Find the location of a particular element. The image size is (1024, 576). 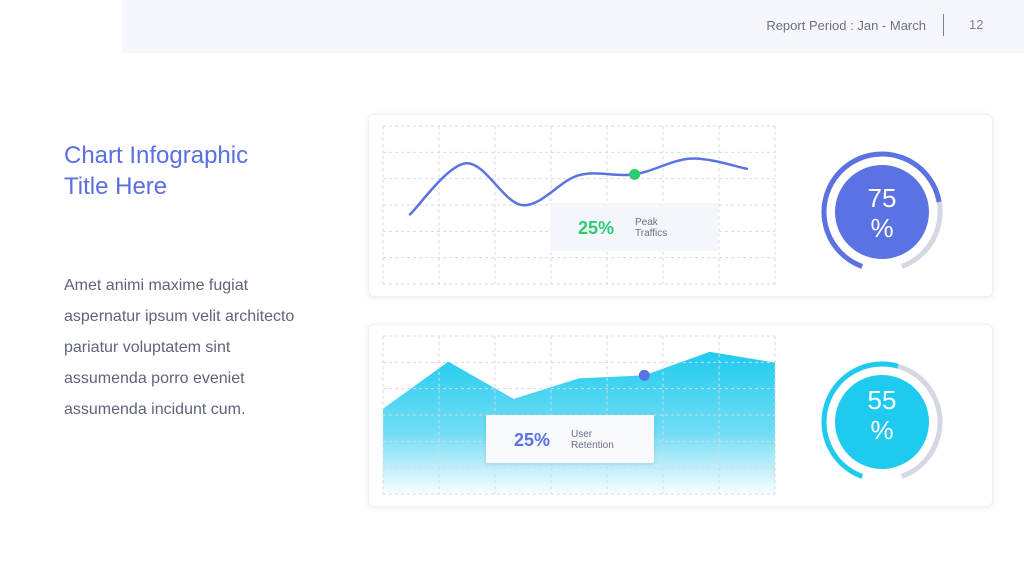

header-band is located at coordinates (573, 26).